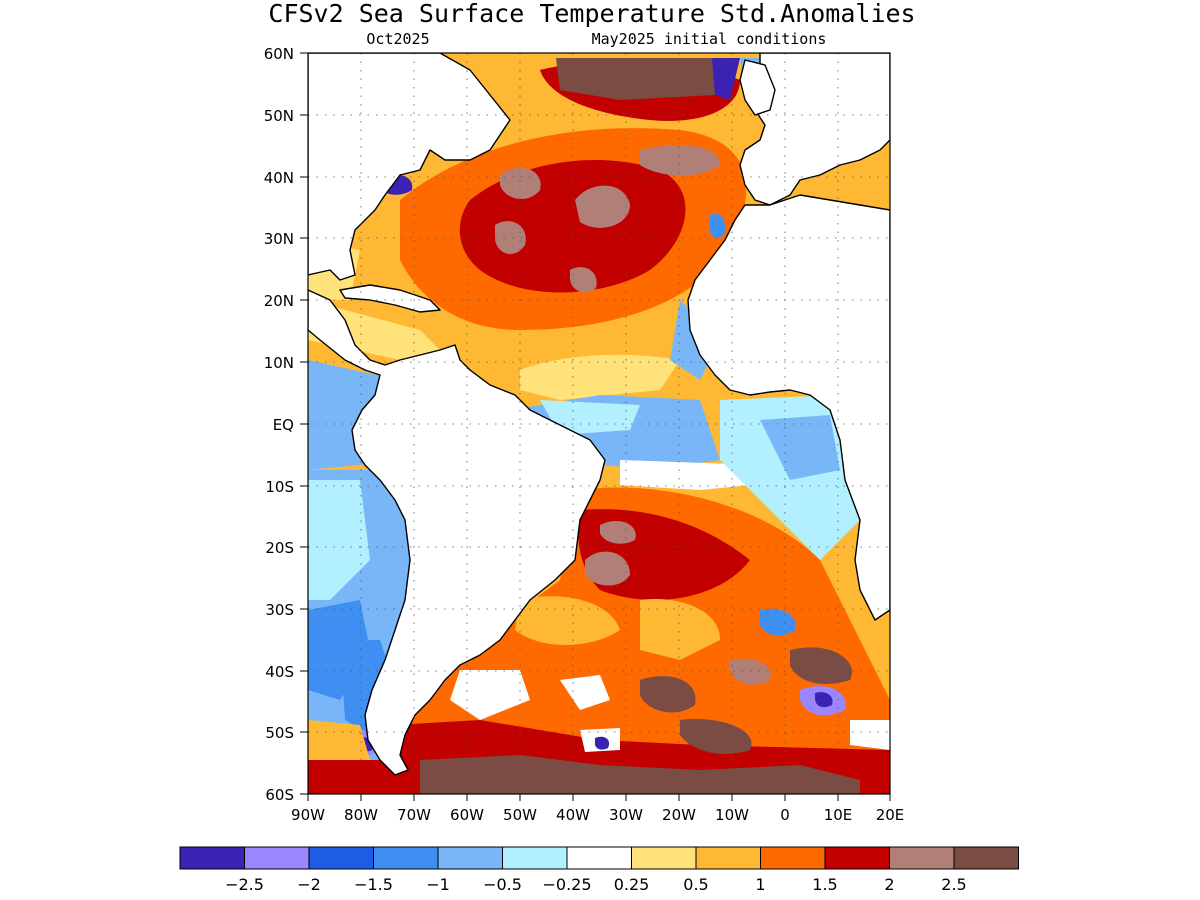 The image size is (1200, 900). Describe the element at coordinates (814, 129) in the screenshot. I see `europe-landmass` at that location.